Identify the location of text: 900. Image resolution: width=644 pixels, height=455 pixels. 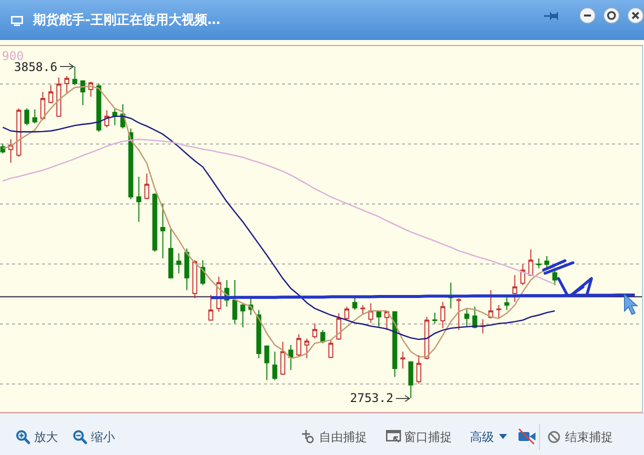
(13, 56).